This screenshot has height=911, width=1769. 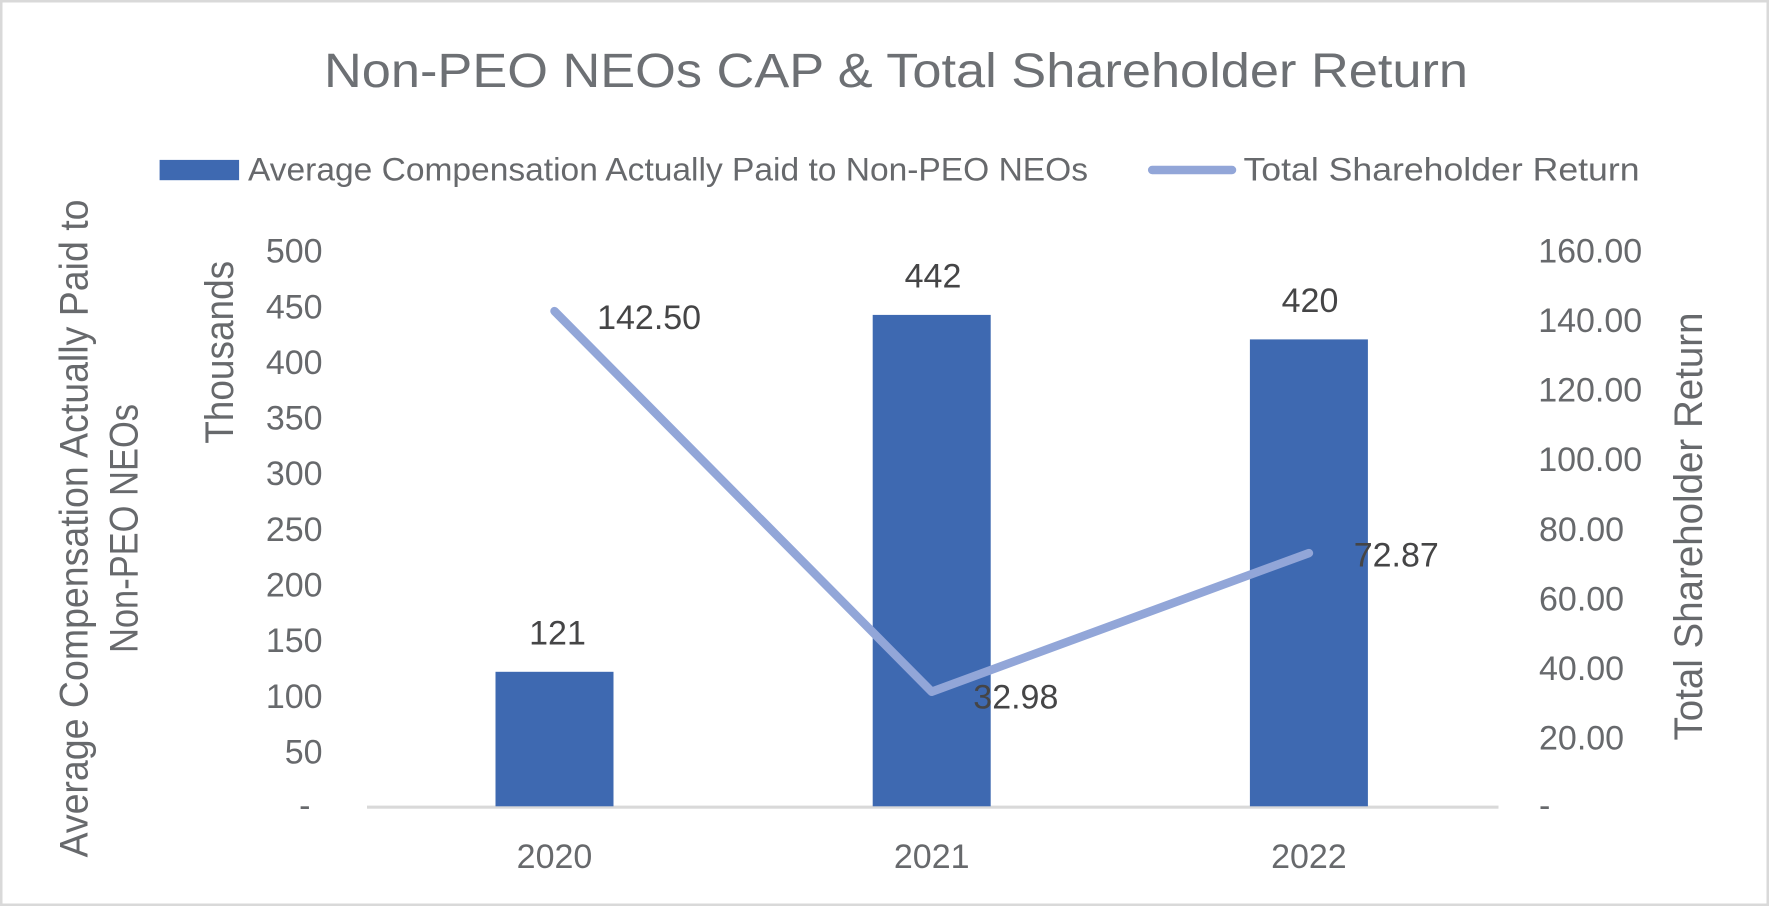 What do you see at coordinates (304, 752) in the screenshot?
I see `svg-text: 50` at bounding box center [304, 752].